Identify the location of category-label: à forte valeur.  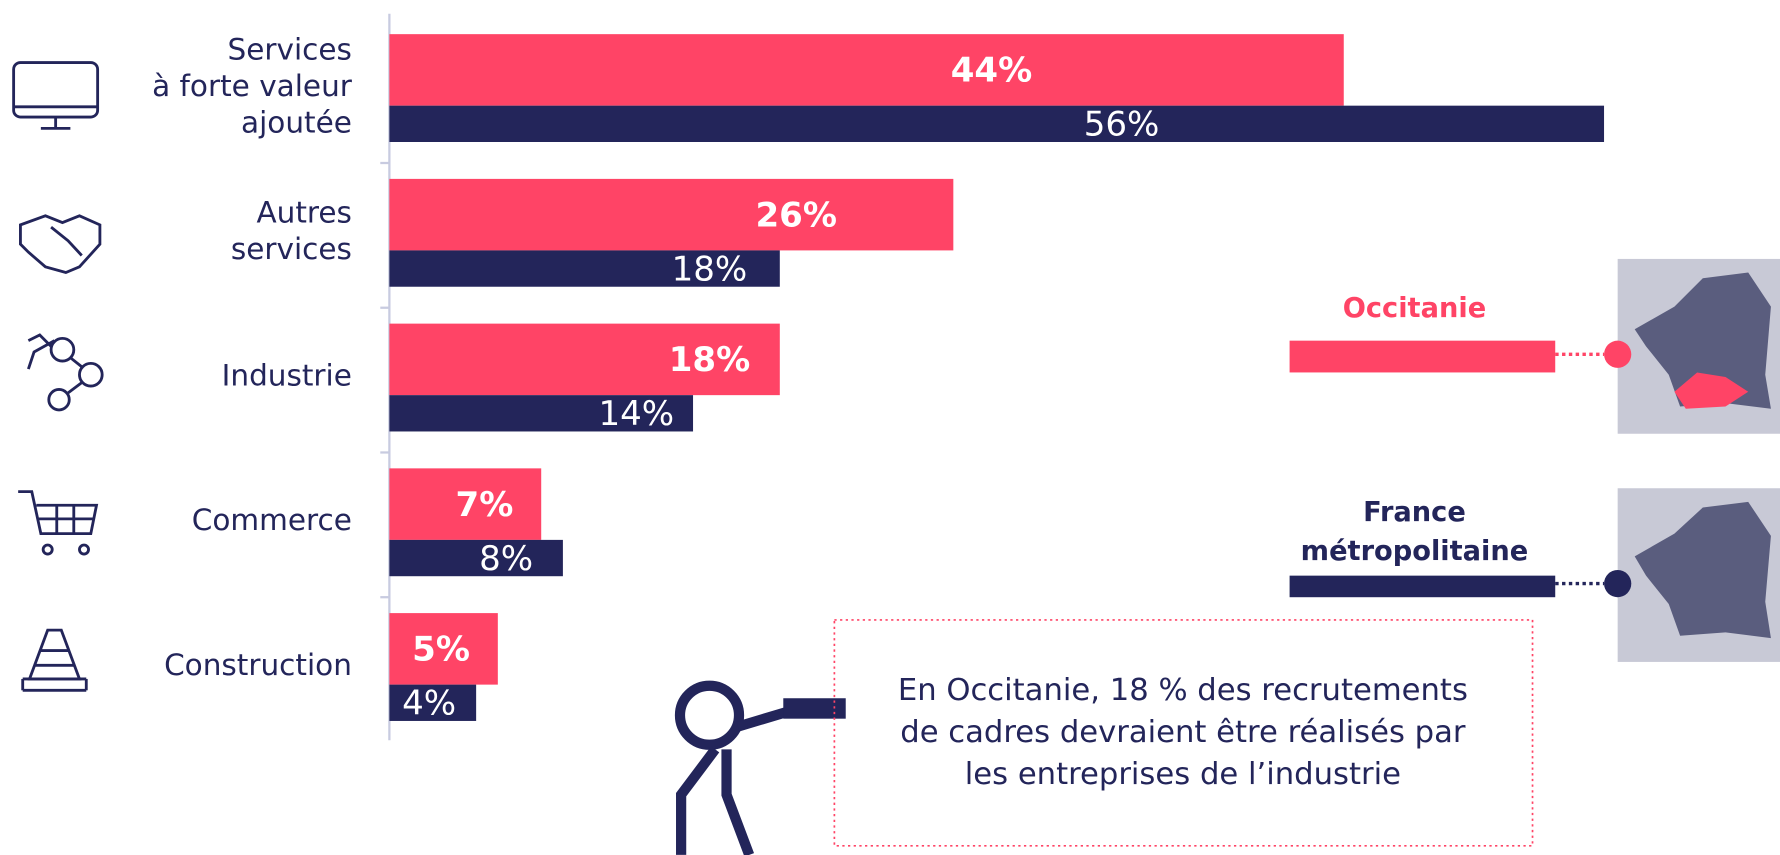
(252, 86).